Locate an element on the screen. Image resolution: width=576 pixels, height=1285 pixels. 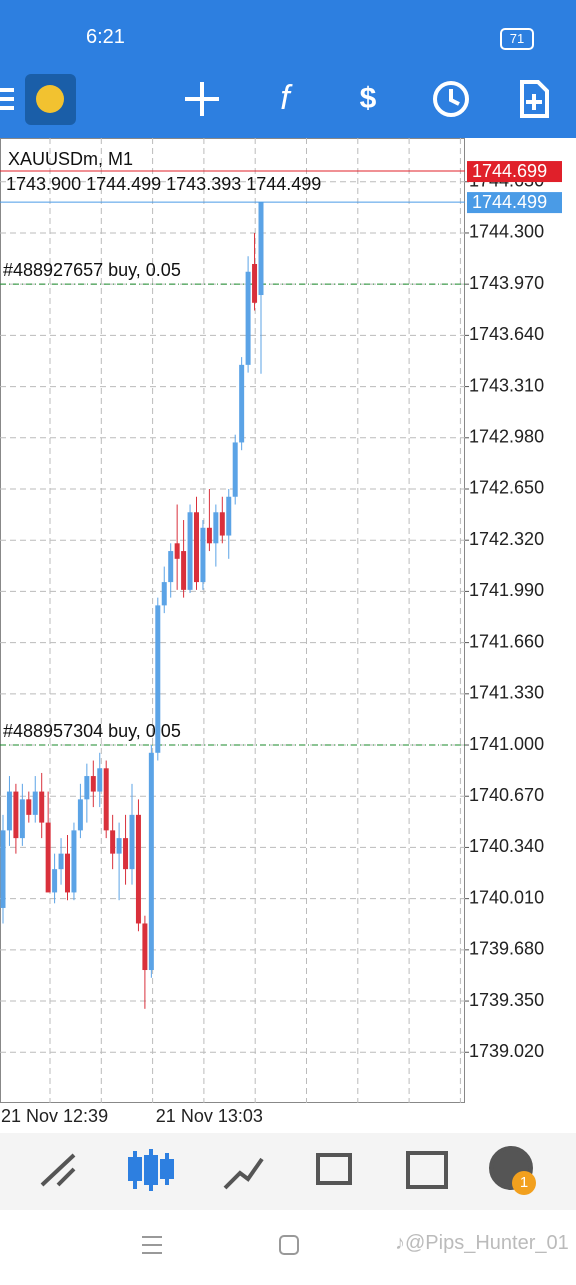
bid-label: 1744.499 is located at coordinates (509, 202).